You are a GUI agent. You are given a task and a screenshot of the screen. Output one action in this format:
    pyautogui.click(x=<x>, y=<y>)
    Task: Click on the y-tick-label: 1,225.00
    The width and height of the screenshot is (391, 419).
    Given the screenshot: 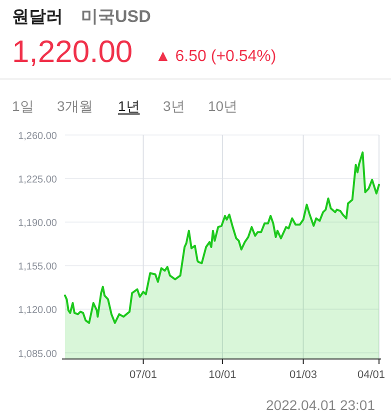 What is the action you would take?
    pyautogui.click(x=38, y=180)
    